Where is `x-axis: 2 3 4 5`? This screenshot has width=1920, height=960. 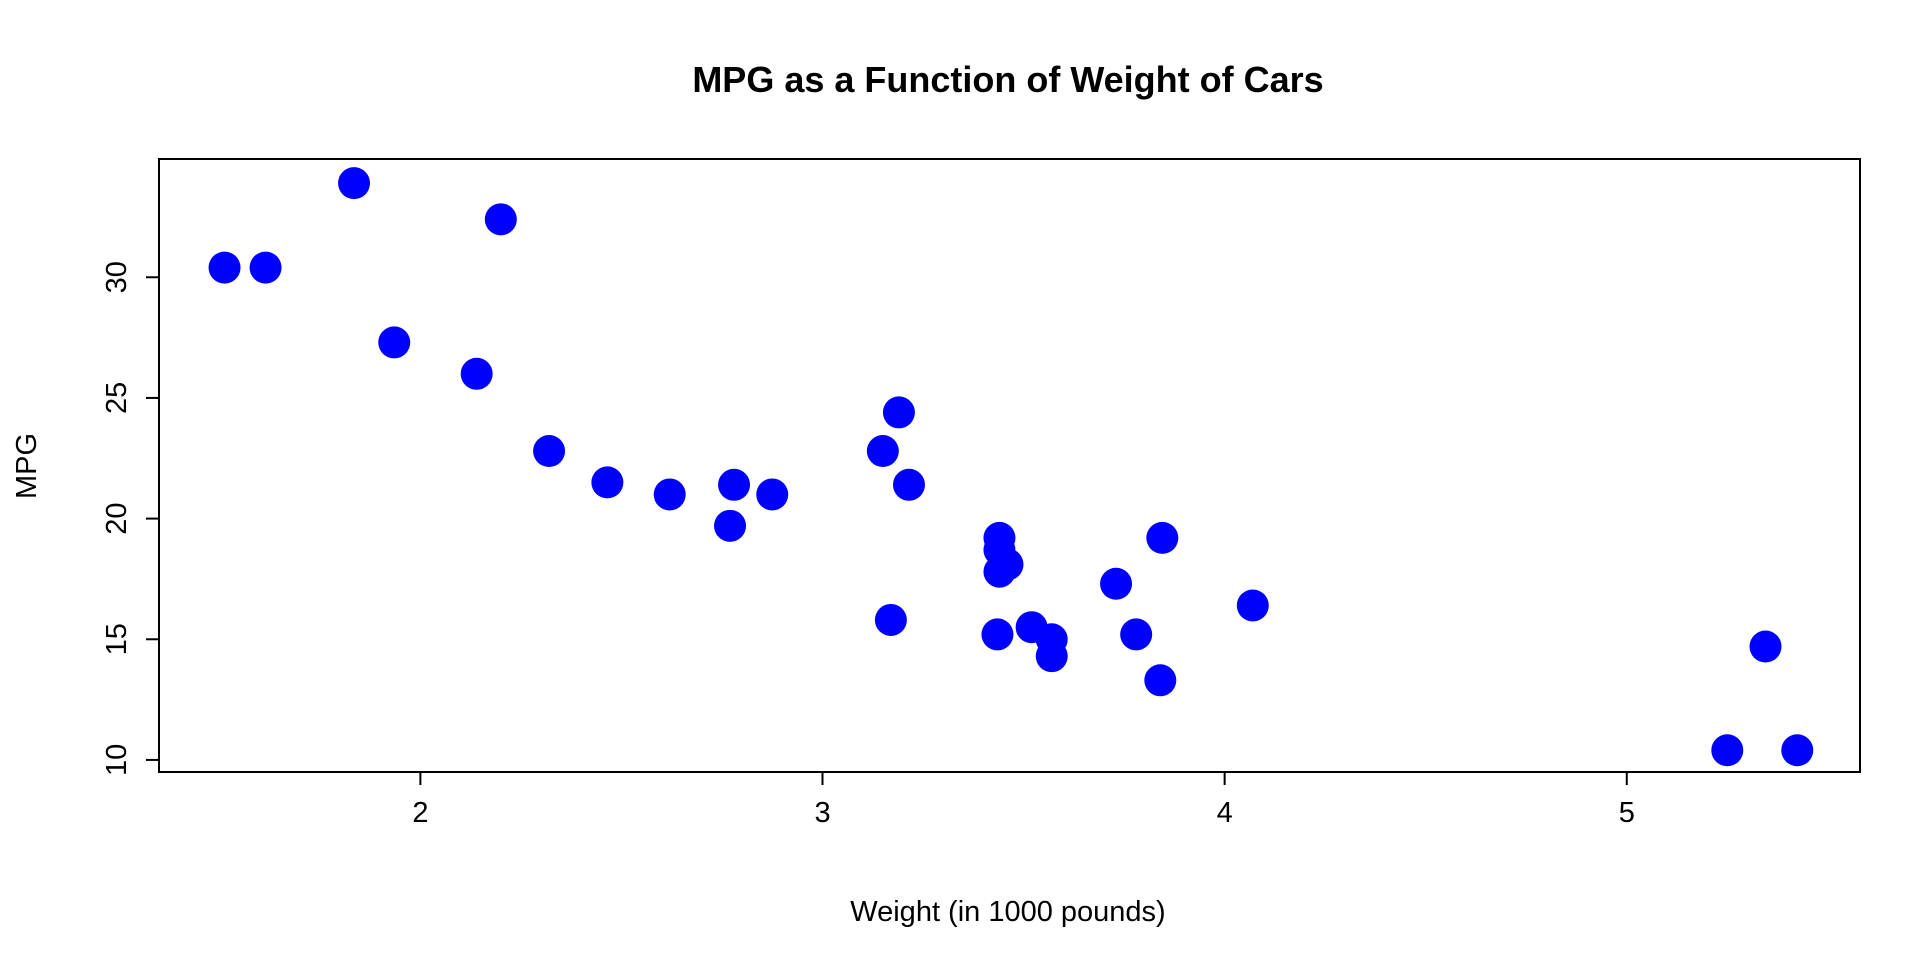 x-axis: 2 3 4 5 is located at coordinates (1023, 800).